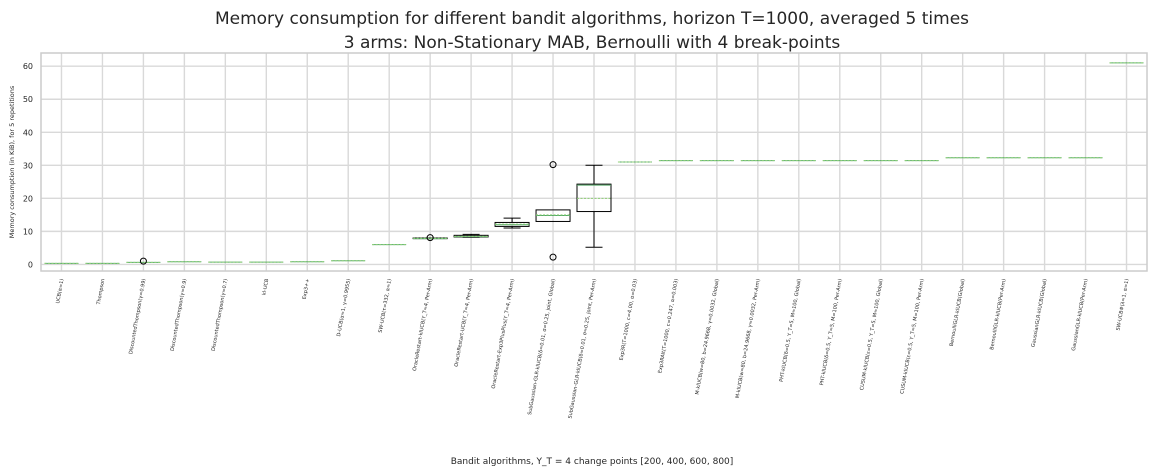  What do you see at coordinates (872, 334) in the screenshot?
I see `x-tick-label: CUSUM-klUCB(ε=0.5, Υ_T=5, M=100, Global)` at bounding box center [872, 334].